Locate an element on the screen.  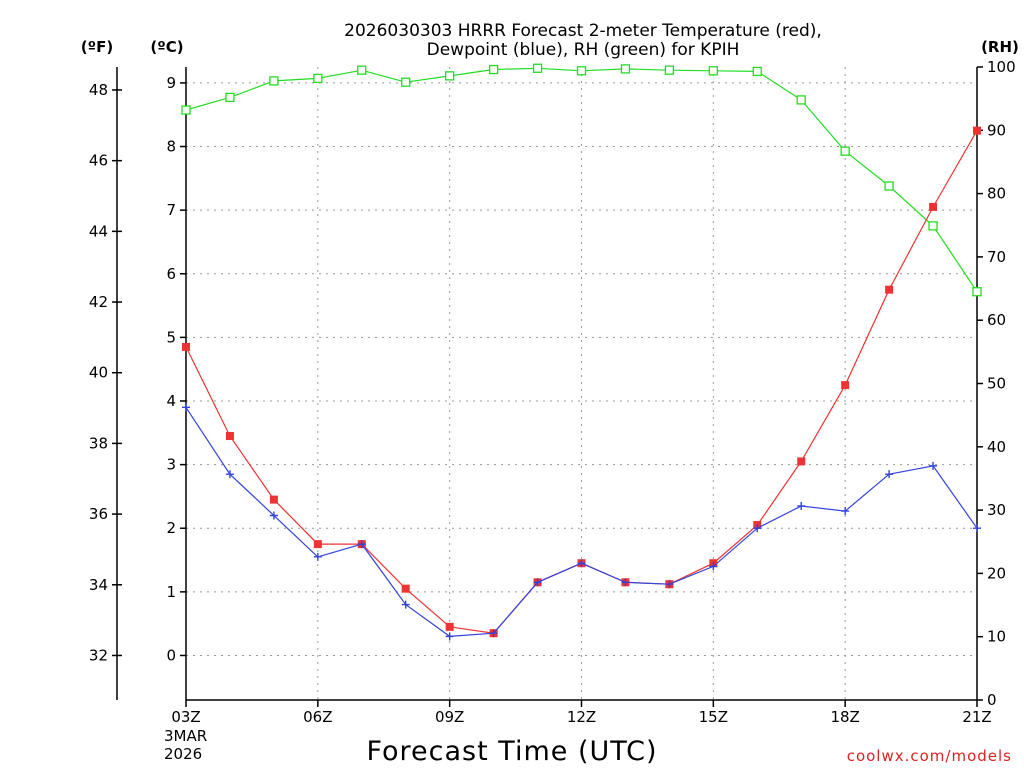
rh-tick-label: 50 is located at coordinates (996, 384).